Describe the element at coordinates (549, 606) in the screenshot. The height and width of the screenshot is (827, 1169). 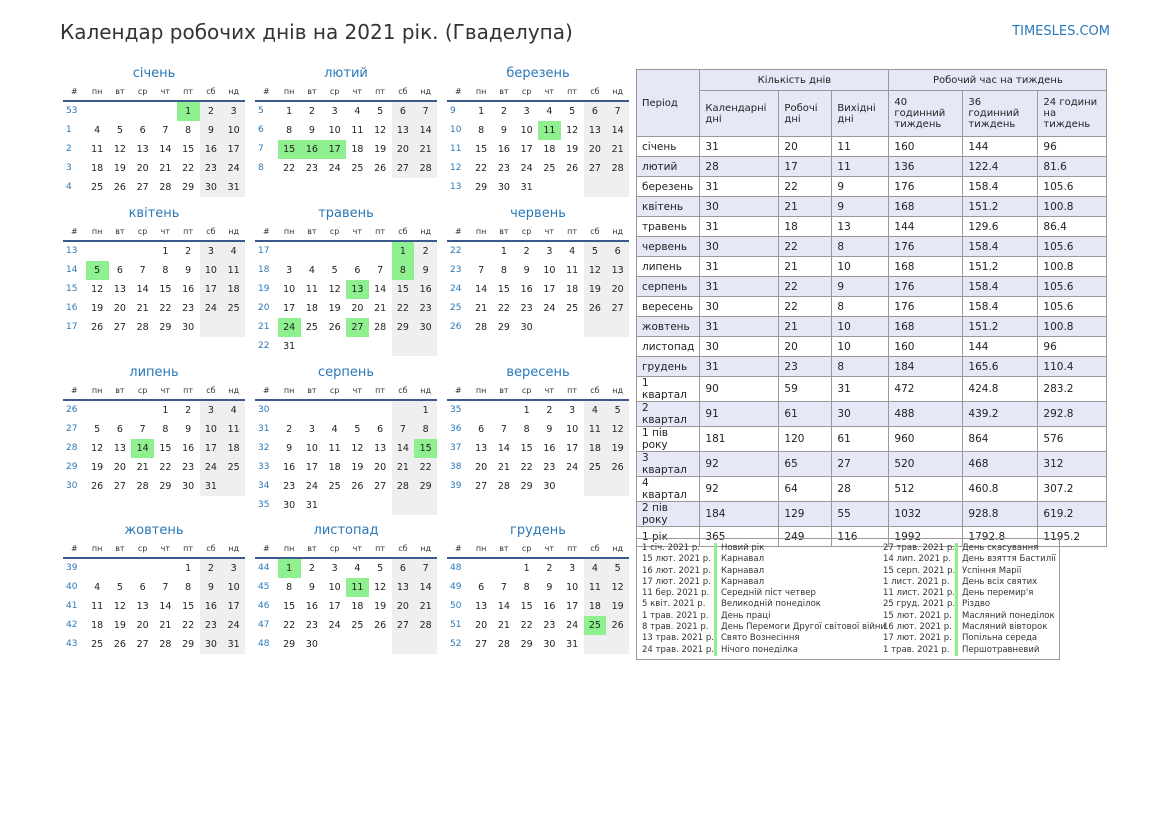
I see `day-cell: 16` at that location.